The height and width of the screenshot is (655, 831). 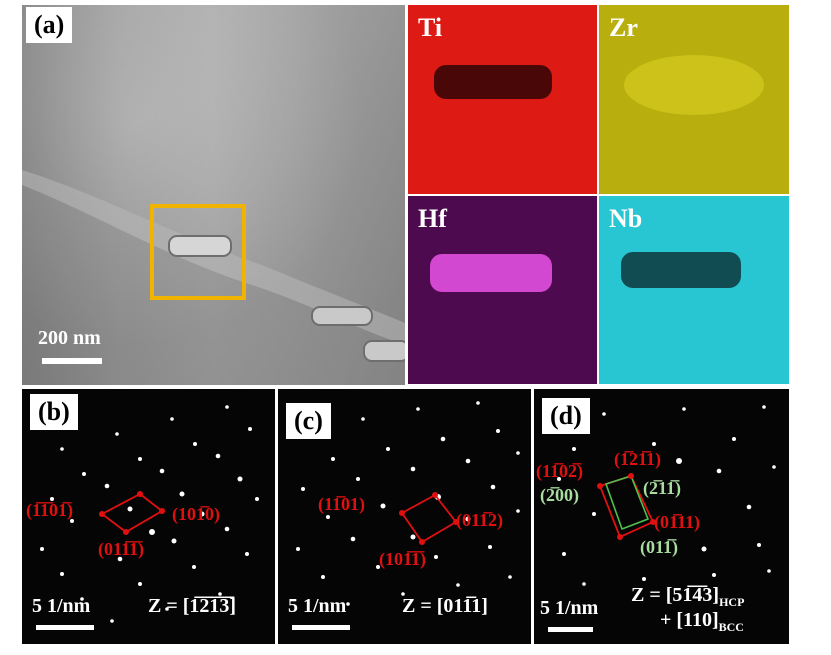 What do you see at coordinates (502, 99) in the screenshot?
I see `eds-map-ti: Ti` at bounding box center [502, 99].